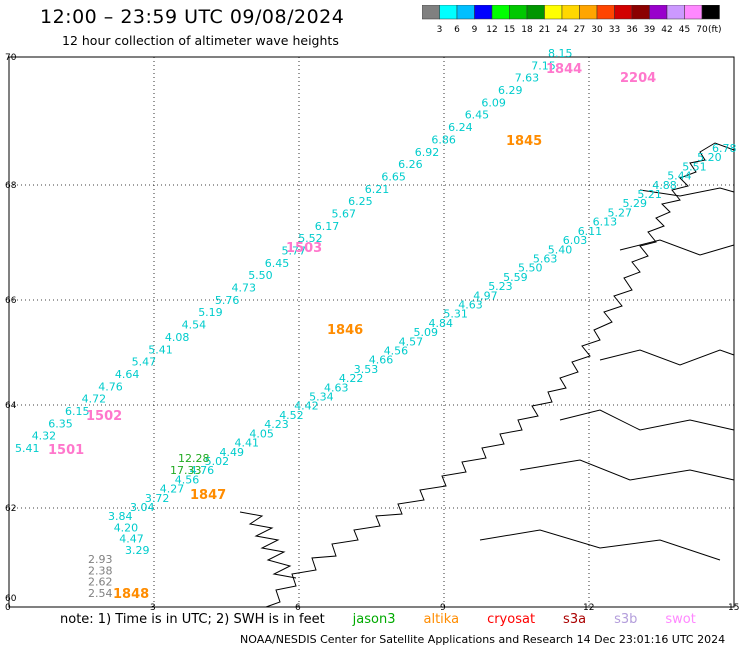 The width and height of the screenshot is (740, 650). What do you see at coordinates (11, 186) in the screenshot?
I see `y-tick-label: 68` at bounding box center [11, 186].